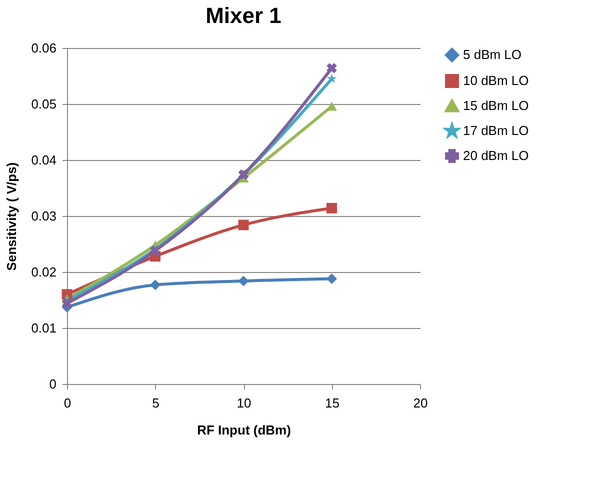  I want to click on x-tick-label: 0, so click(68, 403).